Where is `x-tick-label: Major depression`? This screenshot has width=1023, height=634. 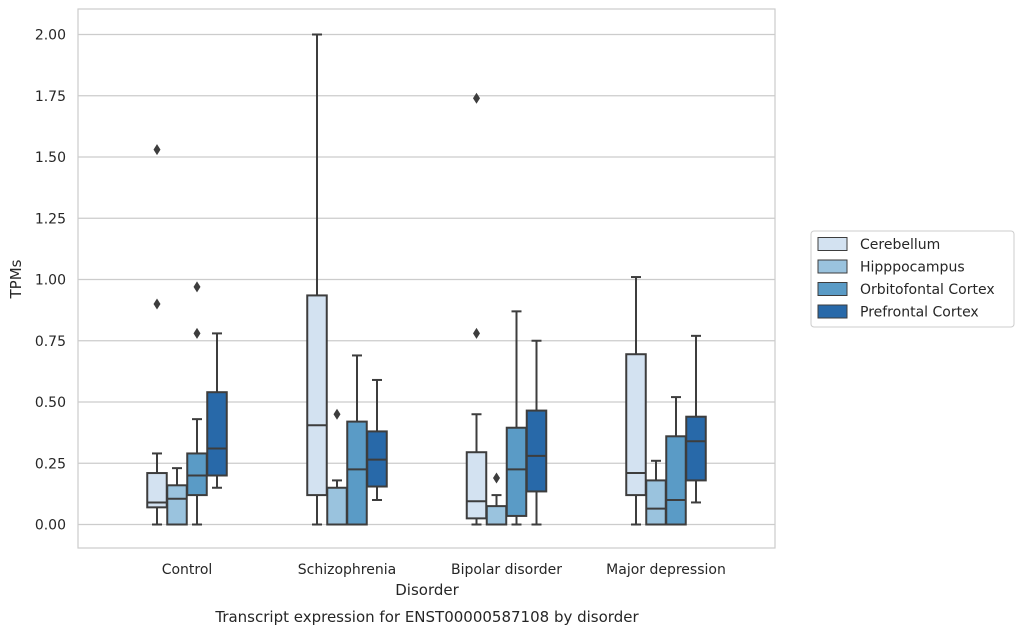
x-tick-label: Major depression is located at coordinates (666, 570).